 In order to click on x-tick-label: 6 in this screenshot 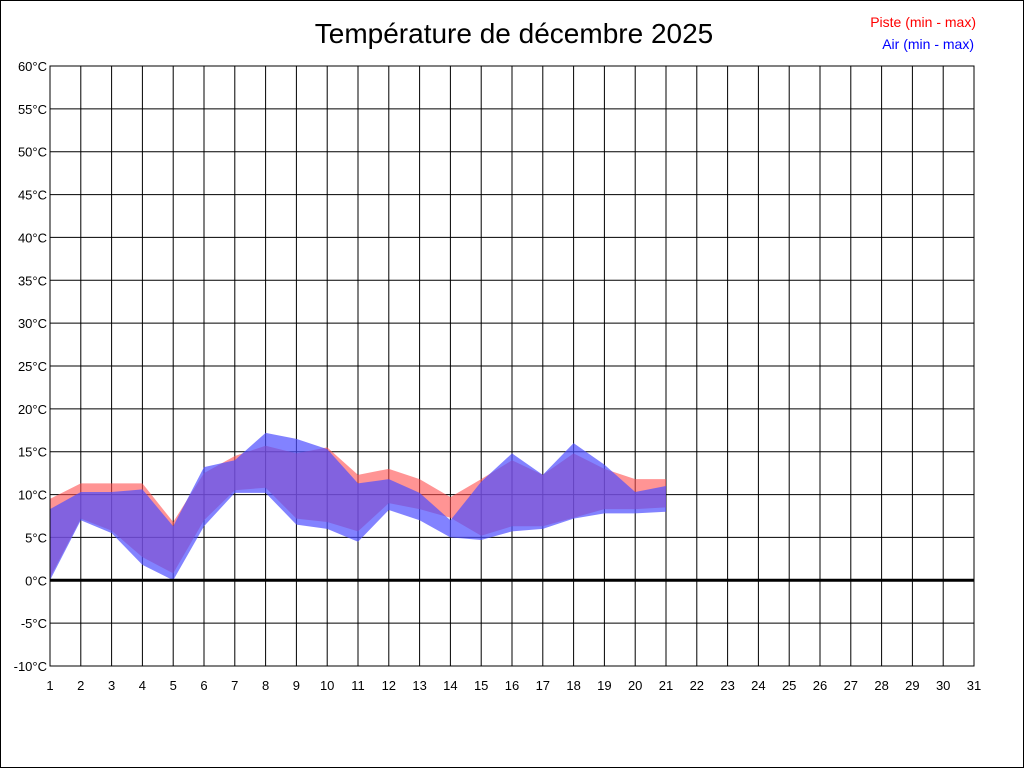, I will do `click(203, 685)`.